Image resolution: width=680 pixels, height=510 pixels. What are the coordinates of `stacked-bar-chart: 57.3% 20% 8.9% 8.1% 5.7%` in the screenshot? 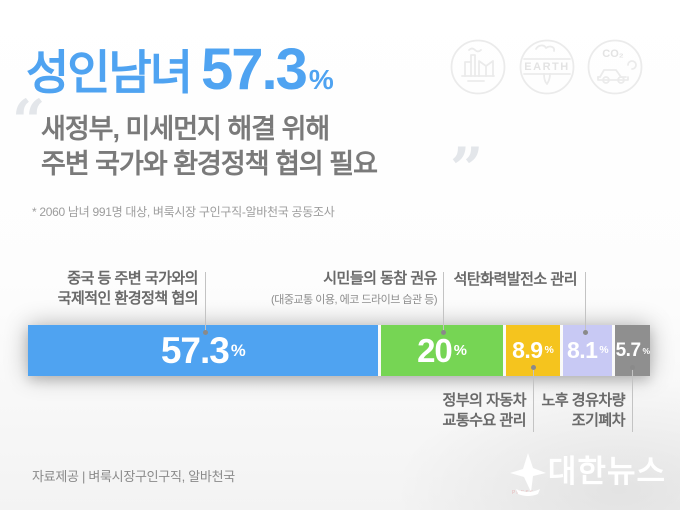 It's located at (339, 350).